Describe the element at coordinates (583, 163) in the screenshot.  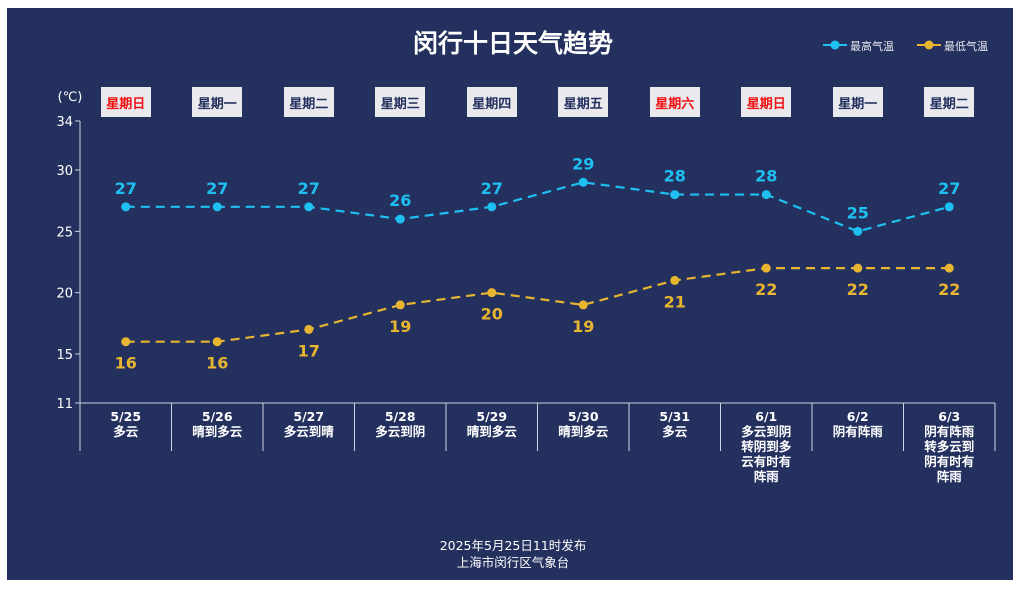
I see `data-label: 29` at that location.